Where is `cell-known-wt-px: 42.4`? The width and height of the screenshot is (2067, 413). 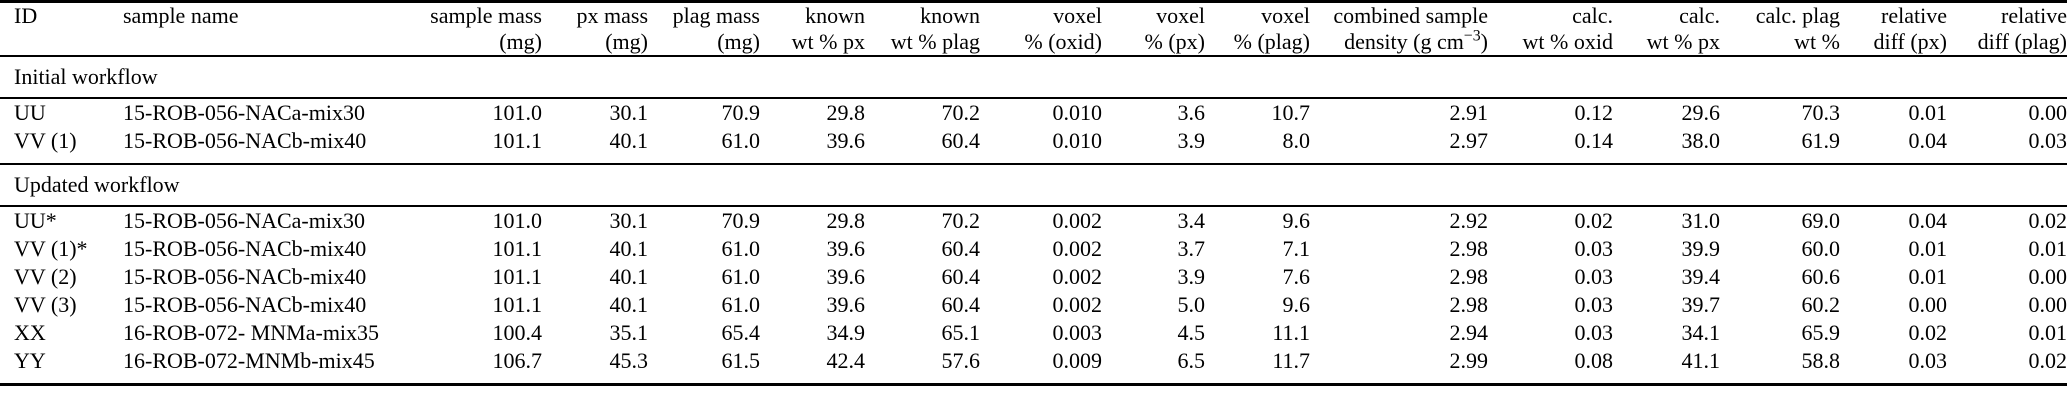 cell-known-wt-px: 42.4 is located at coordinates (846, 360).